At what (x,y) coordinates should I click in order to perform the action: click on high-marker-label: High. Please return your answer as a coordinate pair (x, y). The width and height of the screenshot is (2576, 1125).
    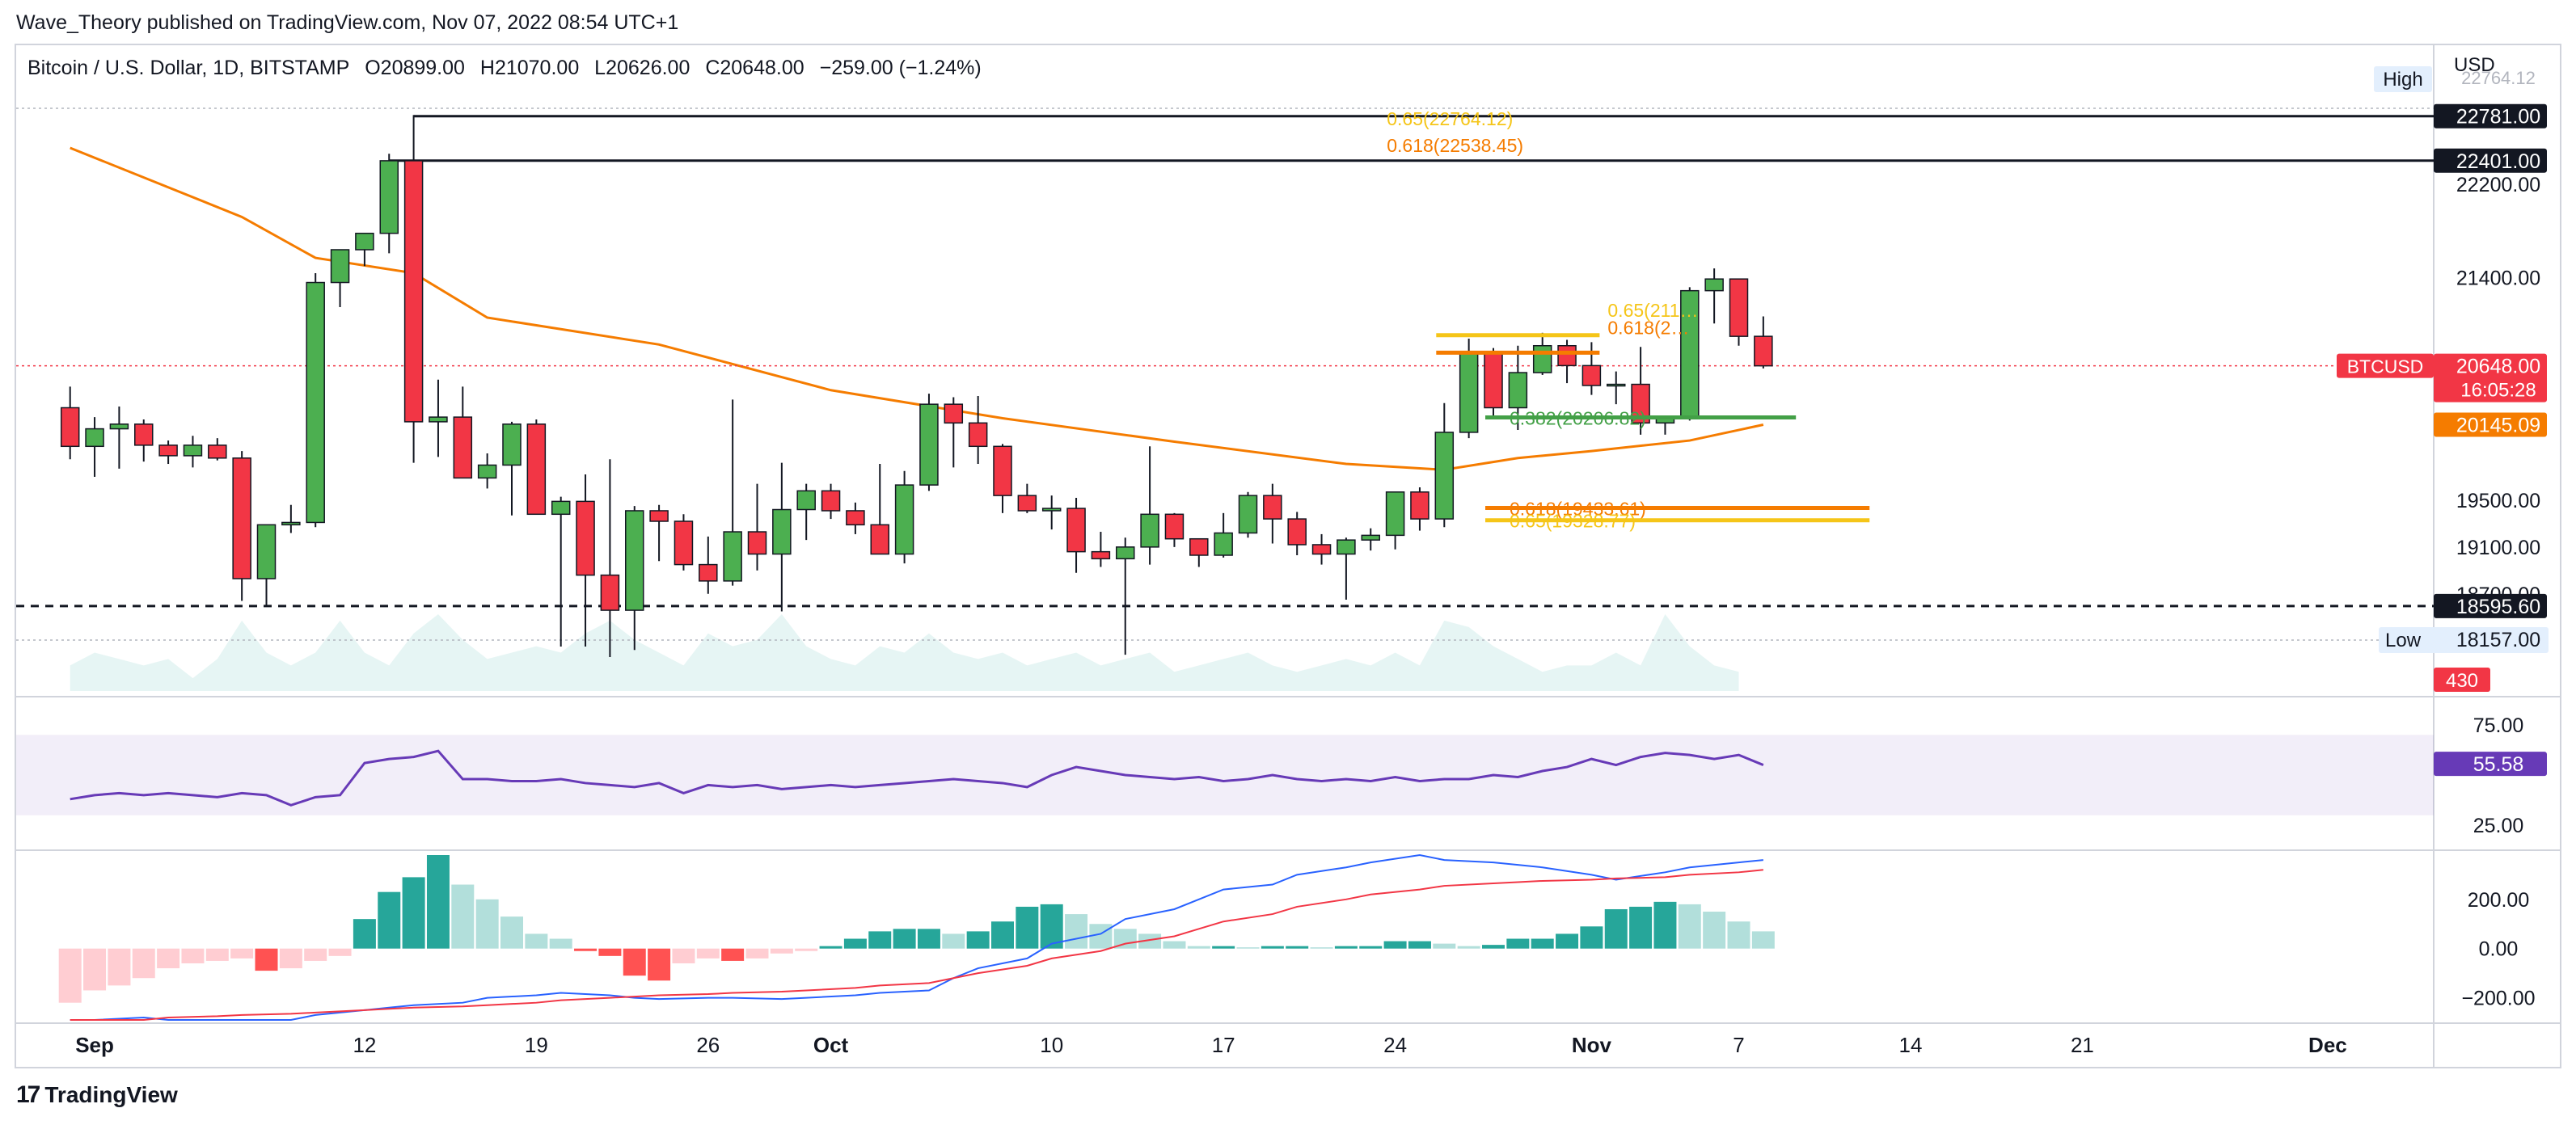
    Looking at the image, I should click on (2402, 80).